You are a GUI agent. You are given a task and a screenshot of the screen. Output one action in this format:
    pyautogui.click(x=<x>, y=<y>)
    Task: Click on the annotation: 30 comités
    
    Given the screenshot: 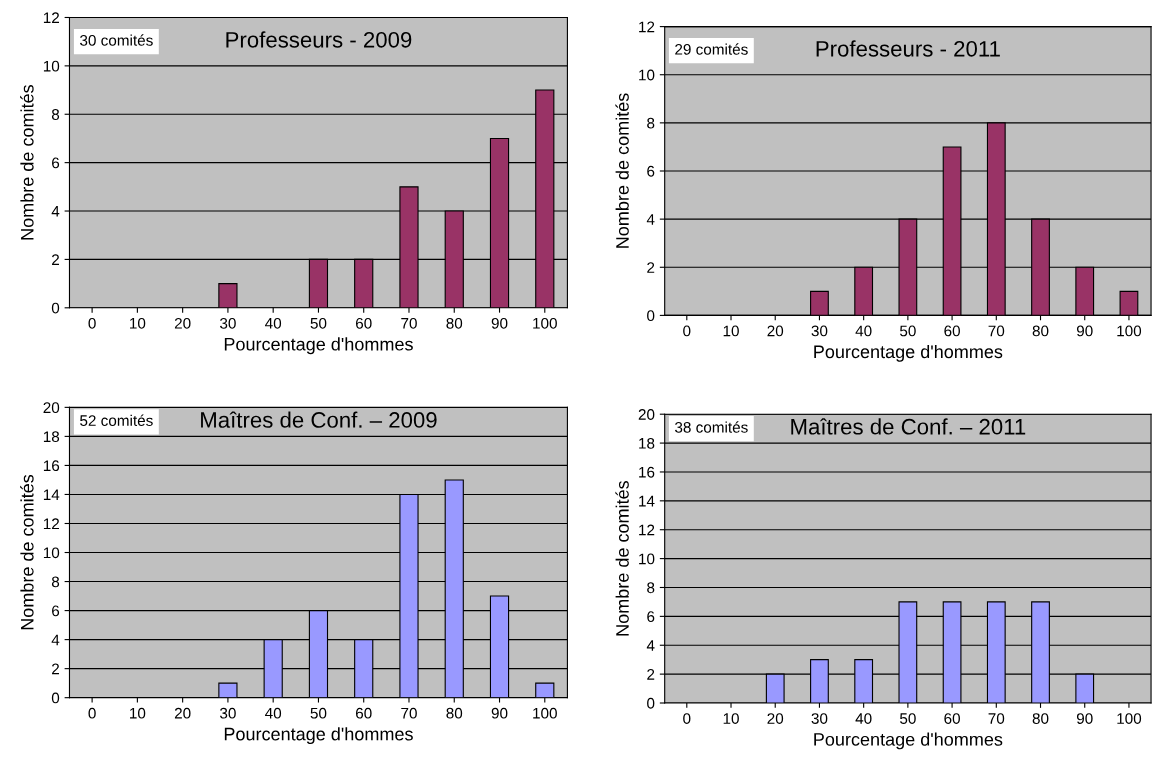 What is the action you would take?
    pyautogui.click(x=116, y=40)
    